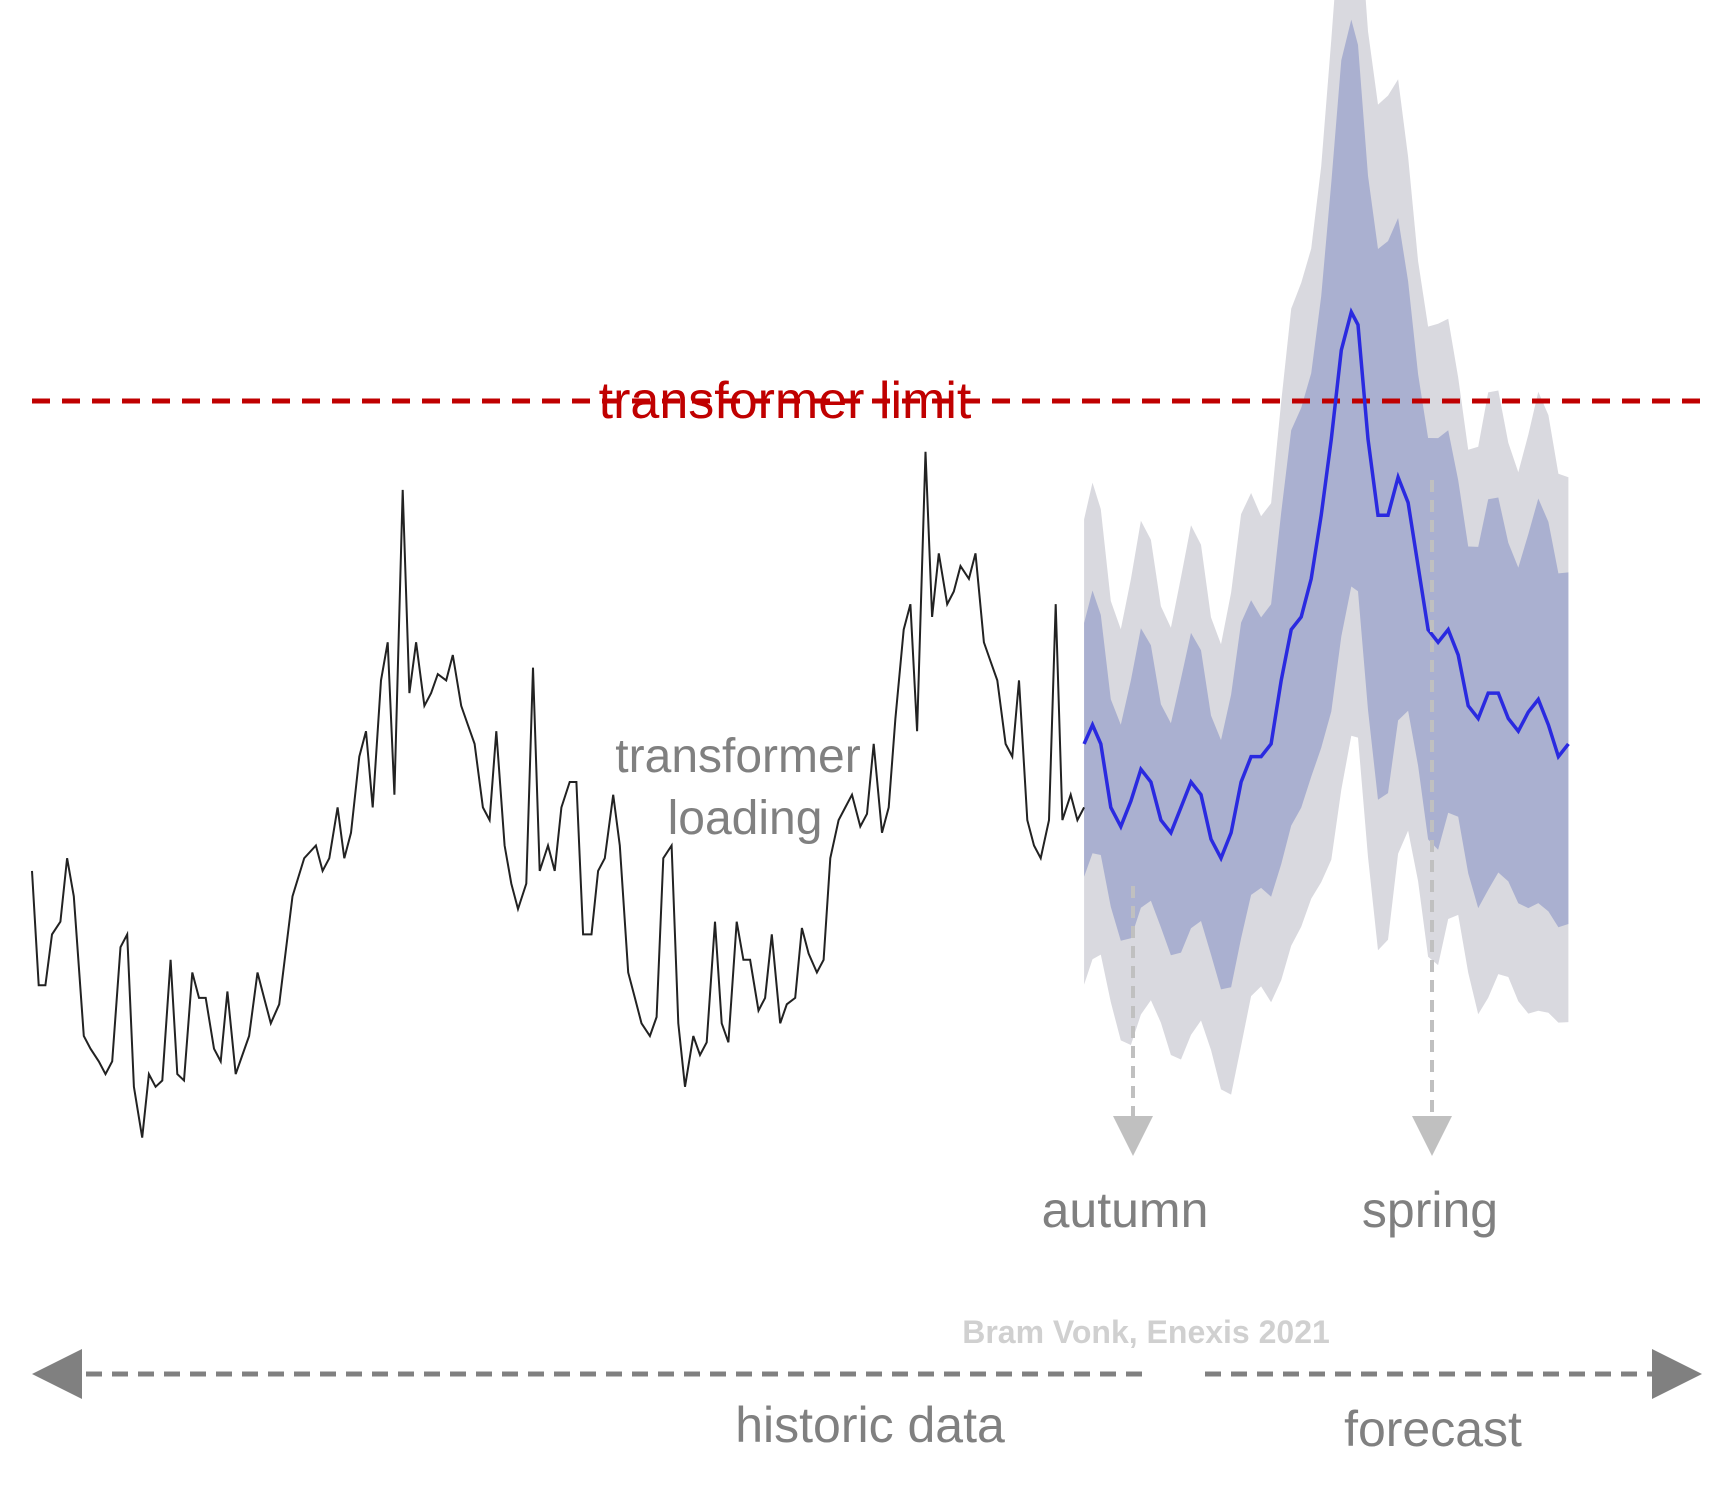 The height and width of the screenshot is (1499, 1727). What do you see at coordinates (1326, 585) in the screenshot?
I see `forecast-series-line` at bounding box center [1326, 585].